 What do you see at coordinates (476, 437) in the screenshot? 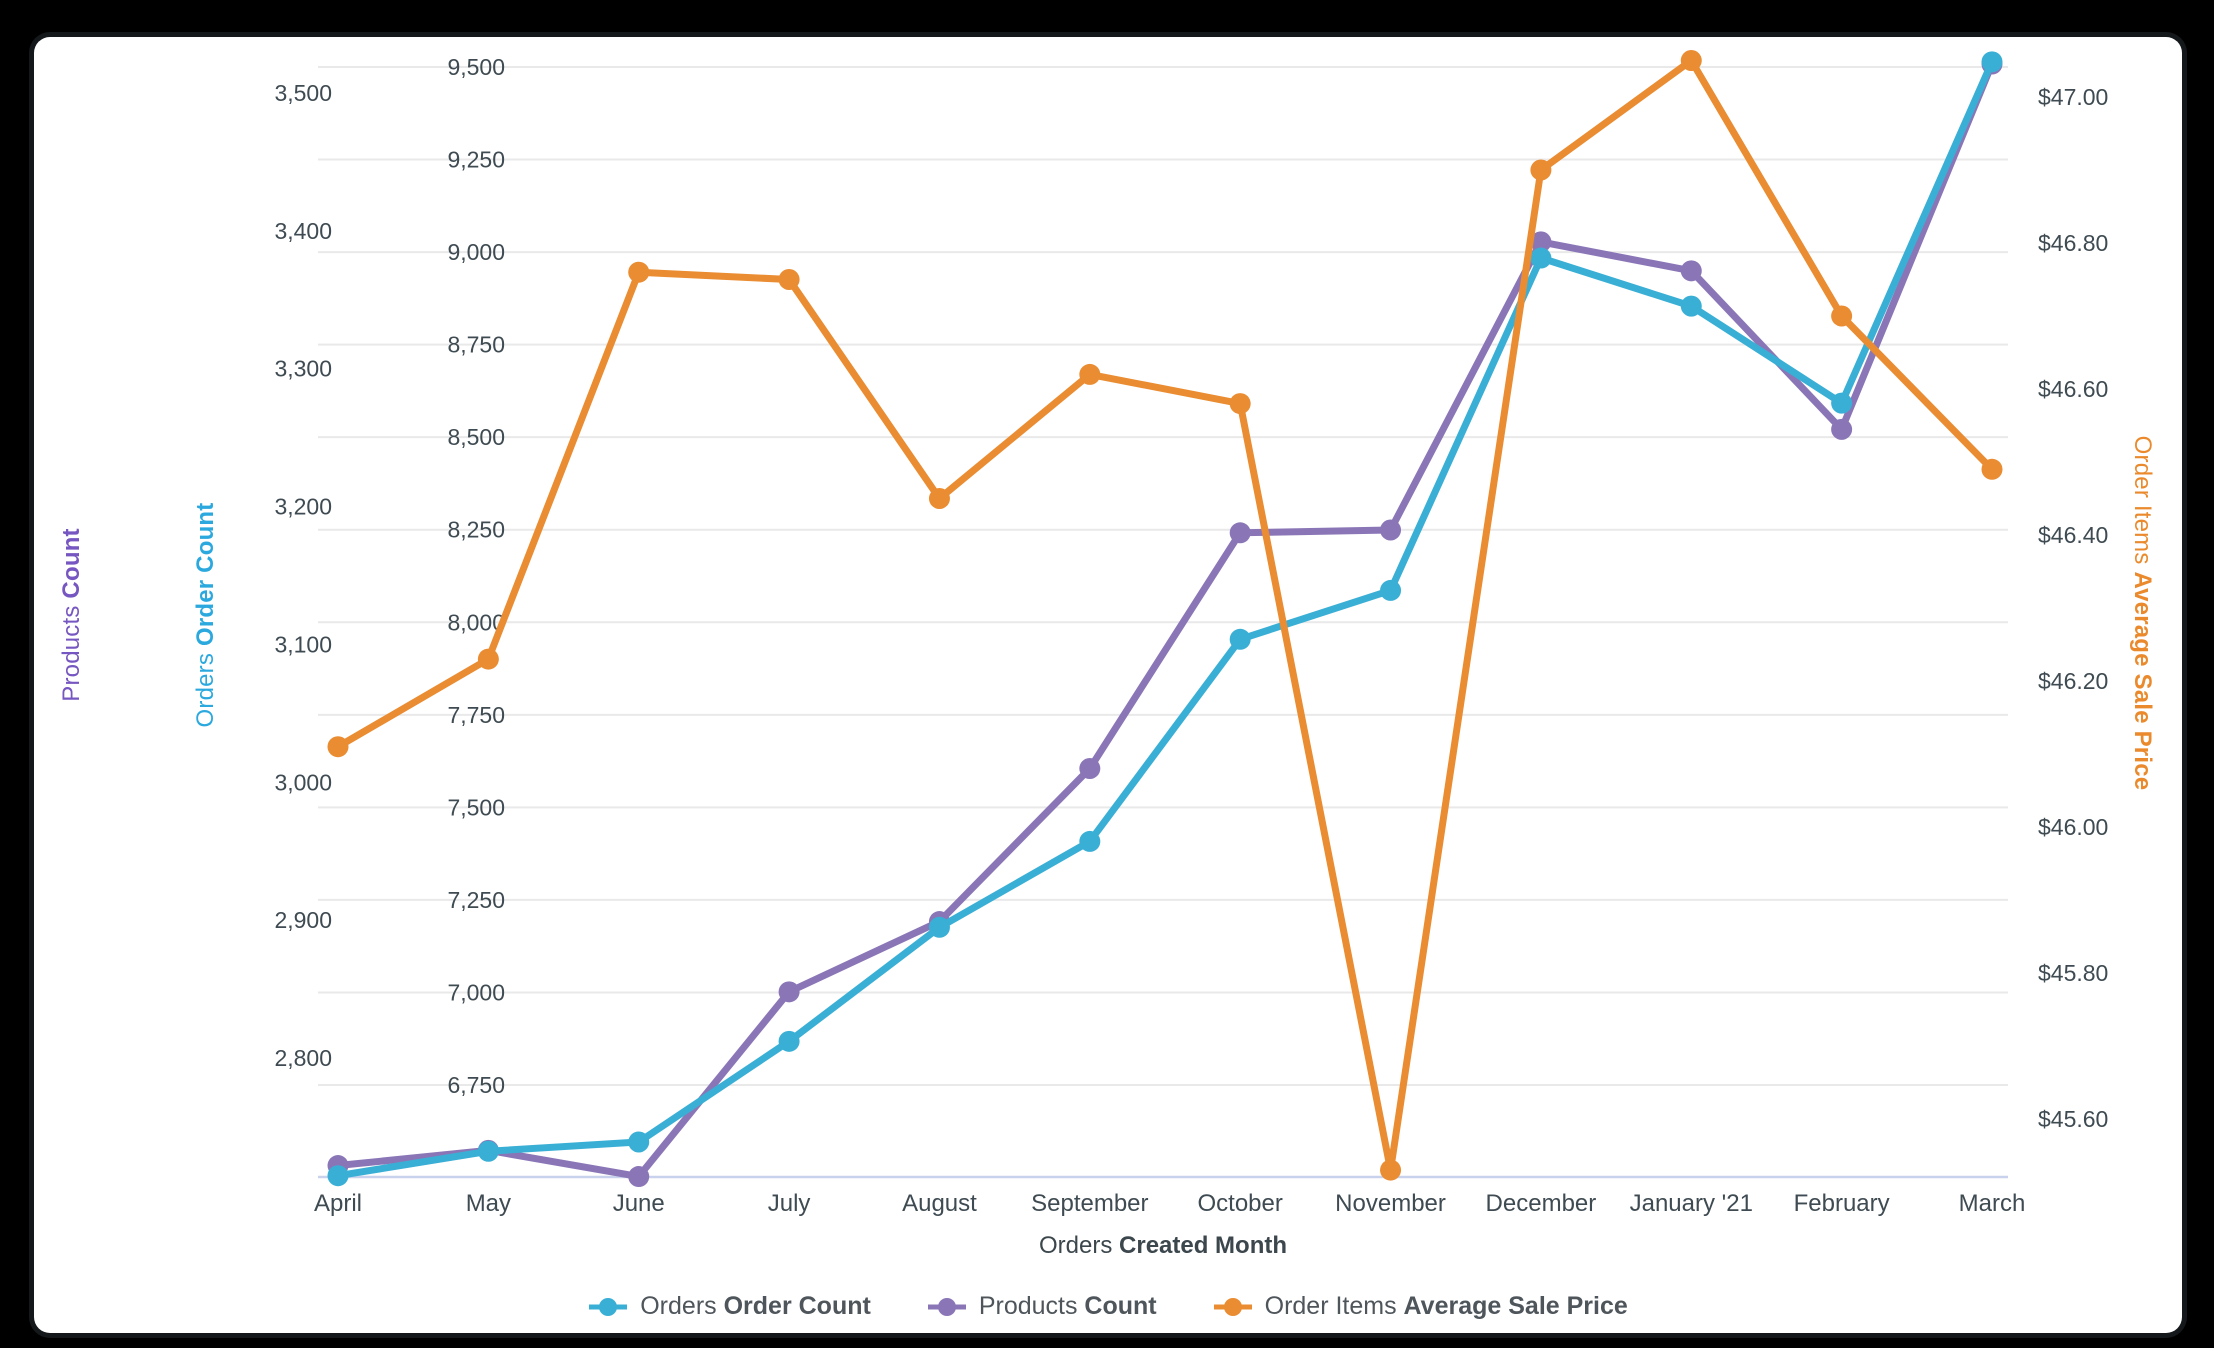
I see `y-tick-label-orders: 8,500` at bounding box center [476, 437].